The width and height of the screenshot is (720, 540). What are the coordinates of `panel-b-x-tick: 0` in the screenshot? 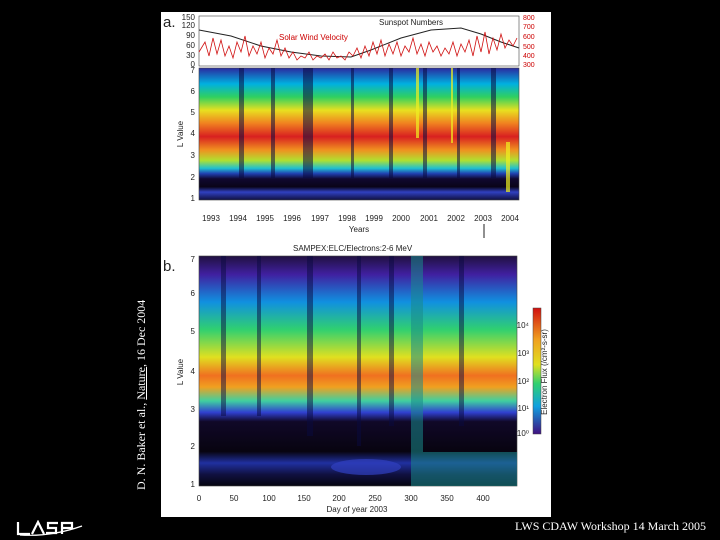 It's located at (199, 498).